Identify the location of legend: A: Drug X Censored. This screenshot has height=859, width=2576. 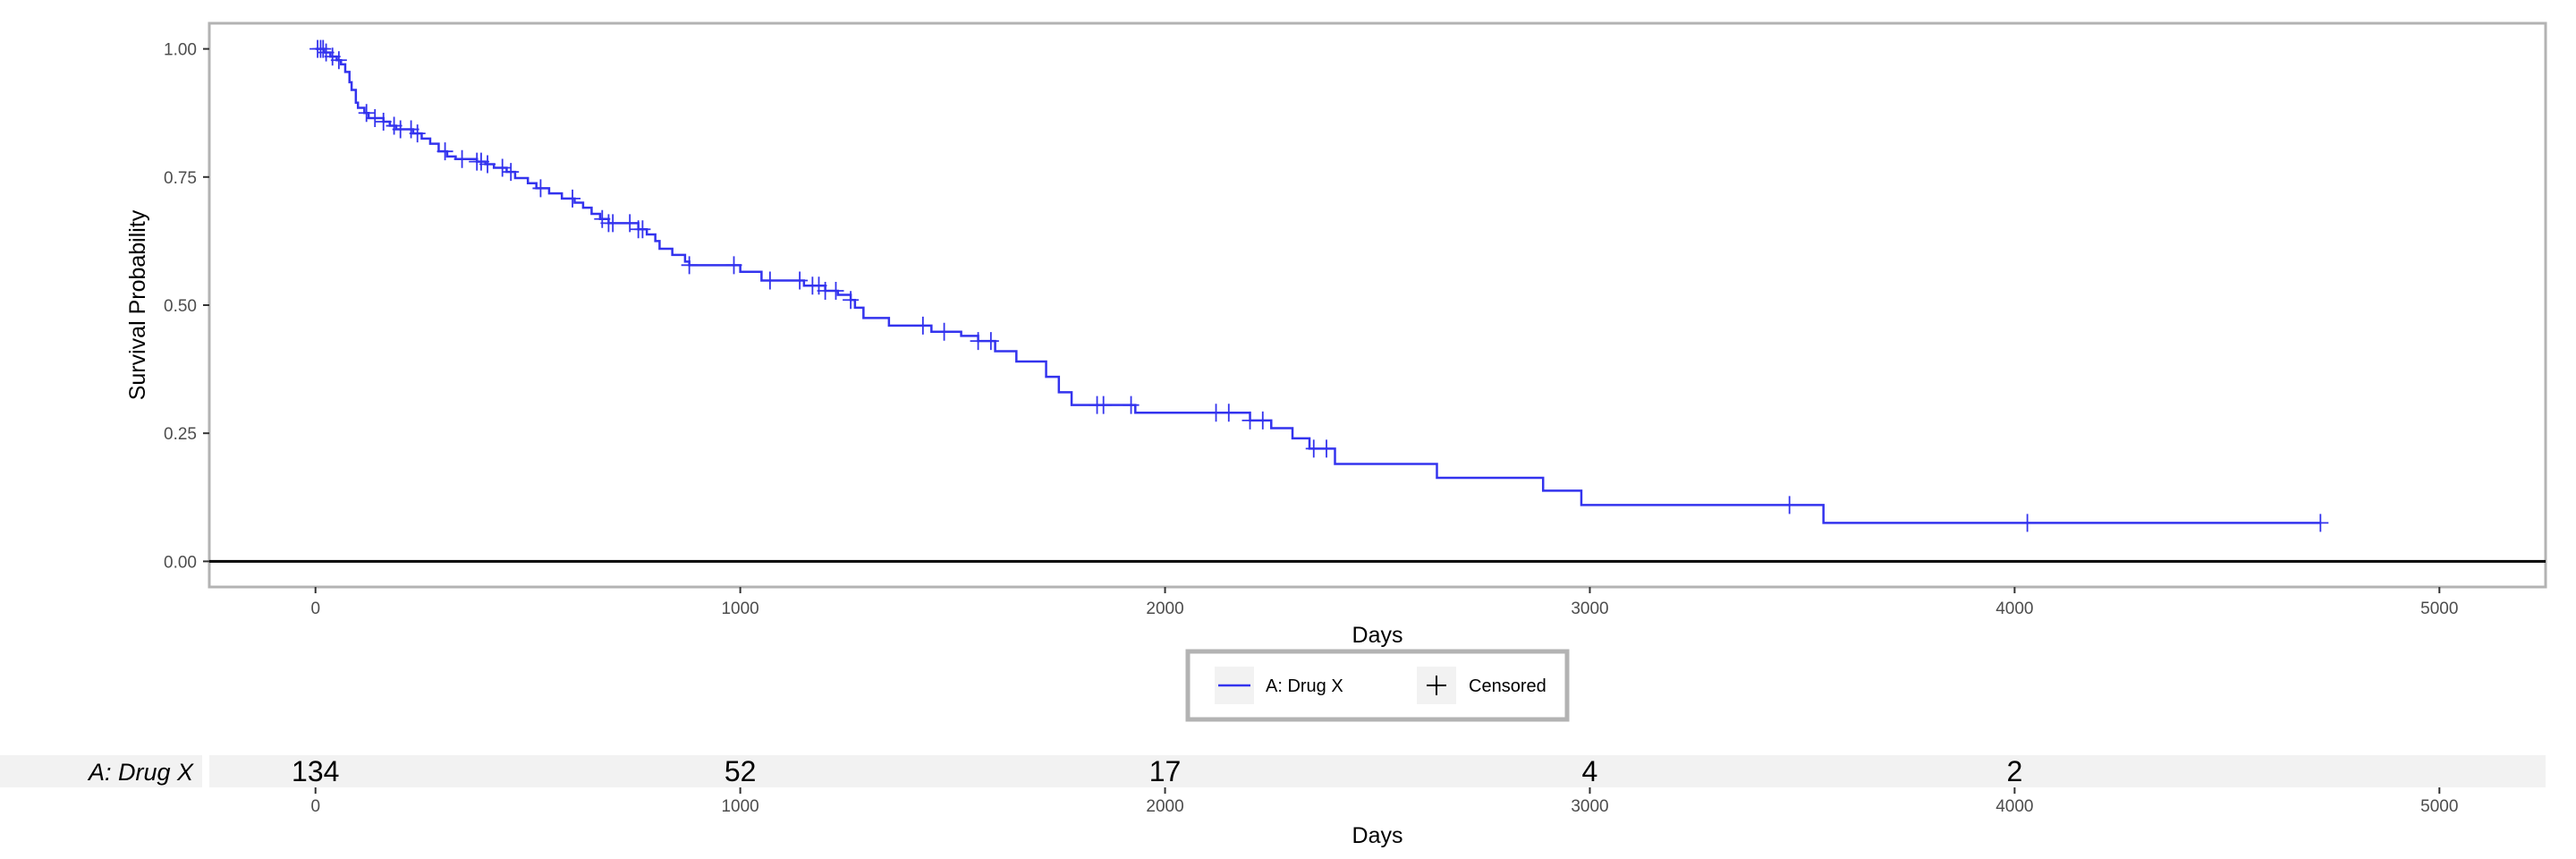
(1377, 685).